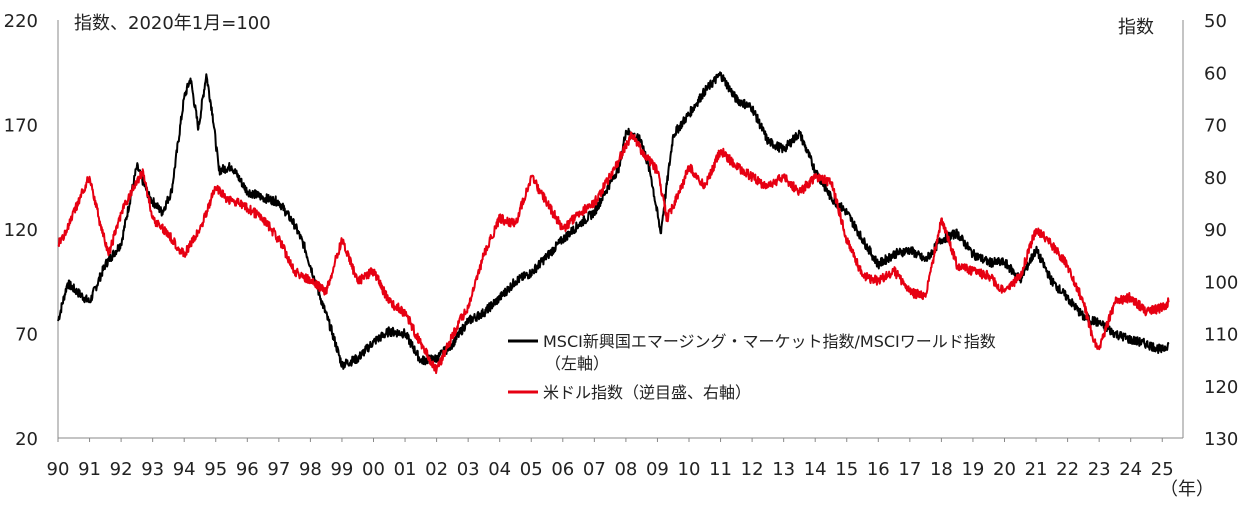  Describe the element at coordinates (172, 23) in the screenshot. I see `left-axis-label: 指数、2020年1月=100` at that location.